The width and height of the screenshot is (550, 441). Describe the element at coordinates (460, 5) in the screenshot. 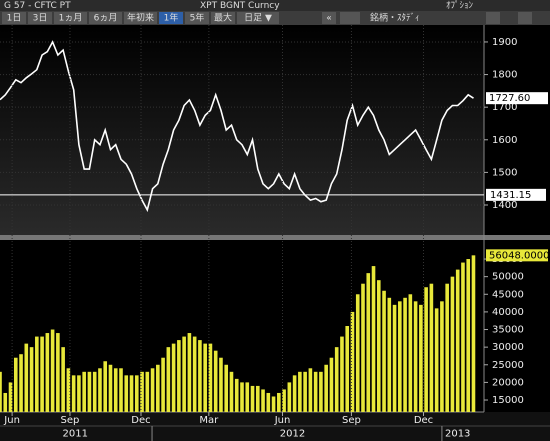

I see `header-right: ｵﾌﾟｼｮﾝ` at that location.